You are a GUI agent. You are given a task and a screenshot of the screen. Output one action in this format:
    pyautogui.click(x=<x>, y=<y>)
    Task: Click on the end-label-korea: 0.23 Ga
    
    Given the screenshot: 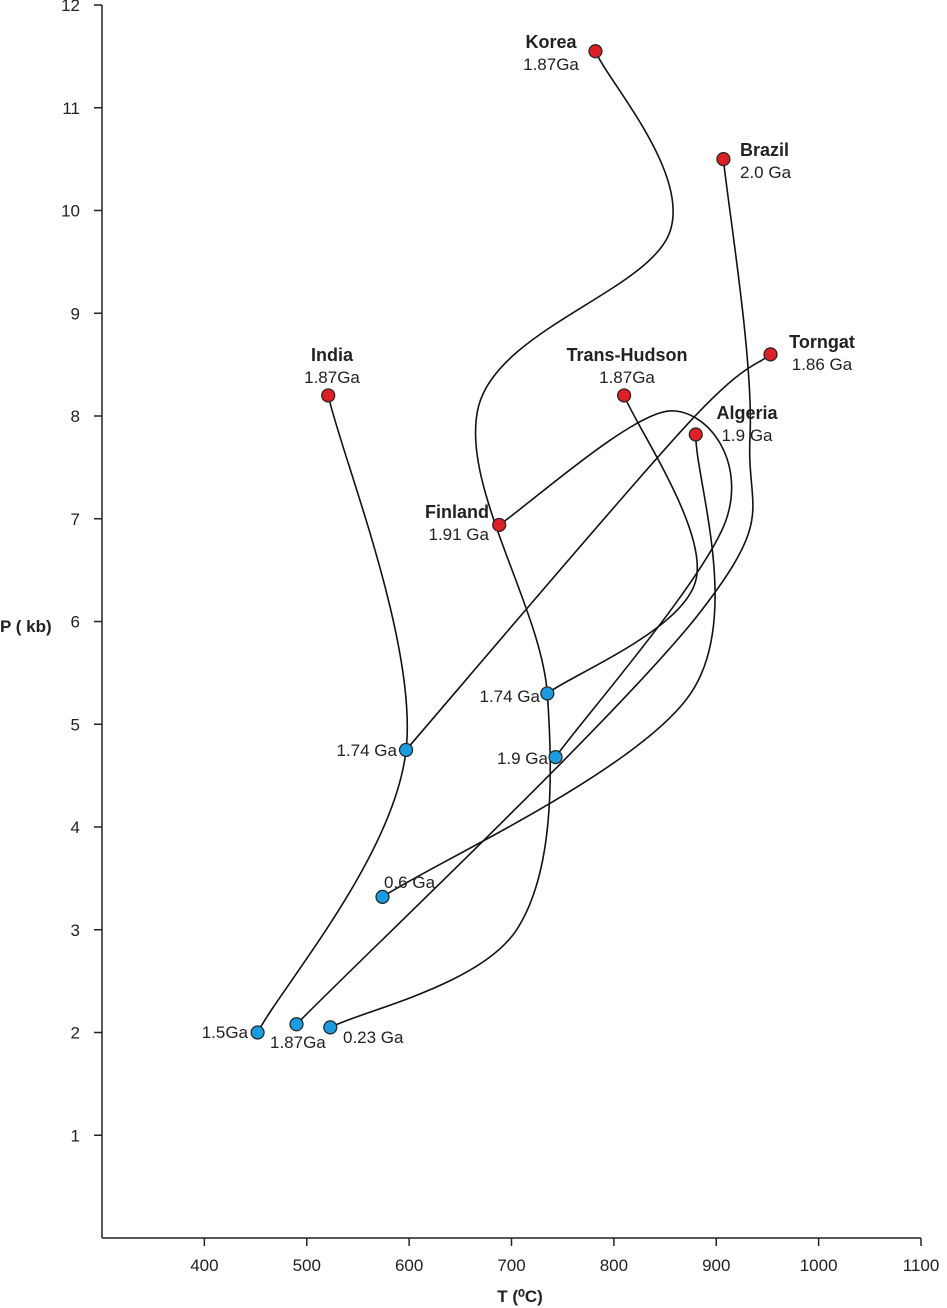 What is the action you would take?
    pyautogui.click(x=373, y=1037)
    